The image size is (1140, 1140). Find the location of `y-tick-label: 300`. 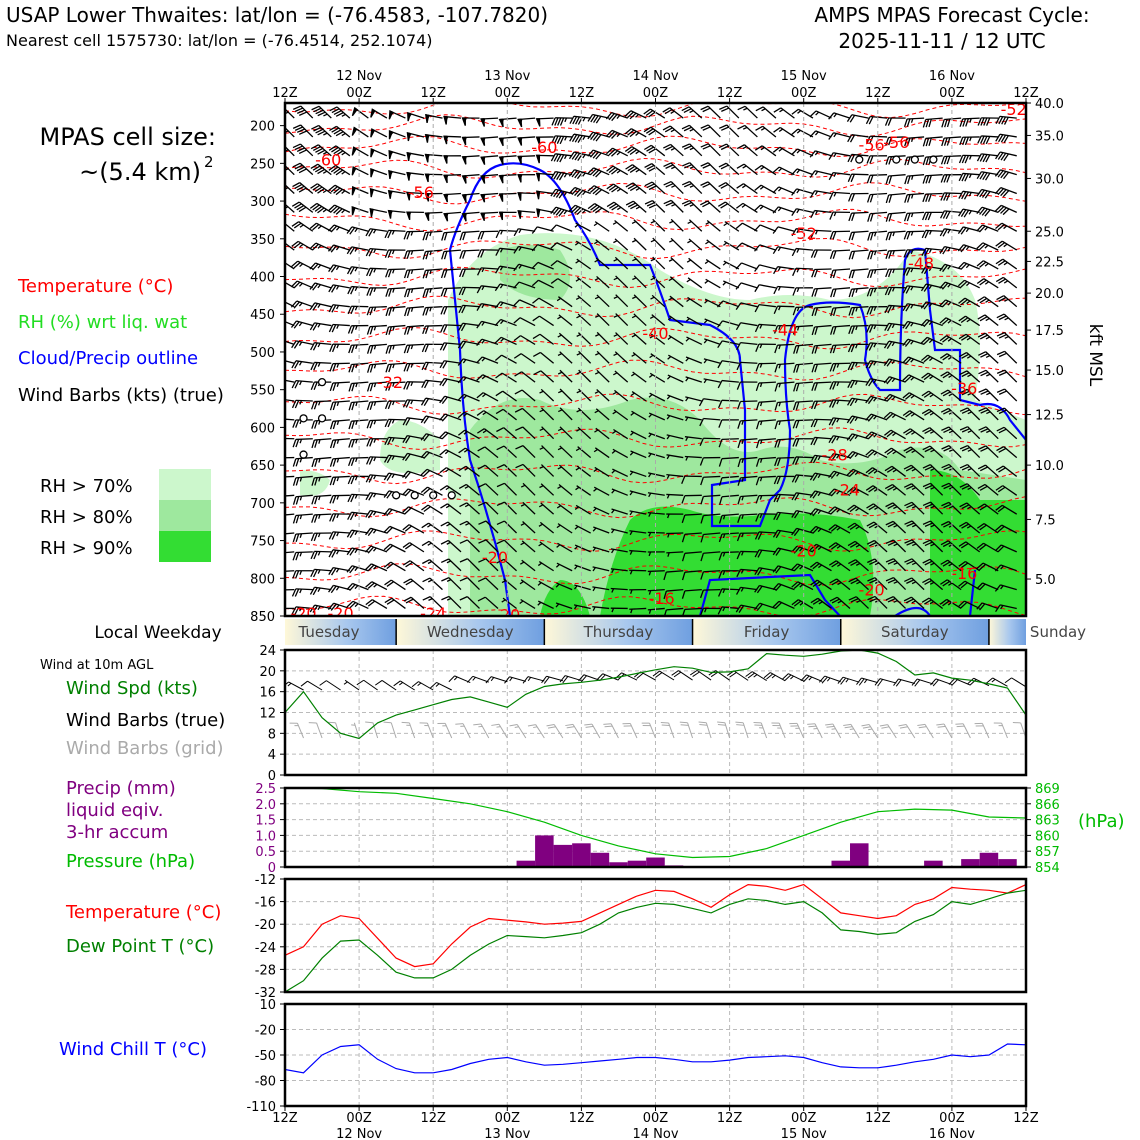

y-tick-label: 300 is located at coordinates (262, 202).